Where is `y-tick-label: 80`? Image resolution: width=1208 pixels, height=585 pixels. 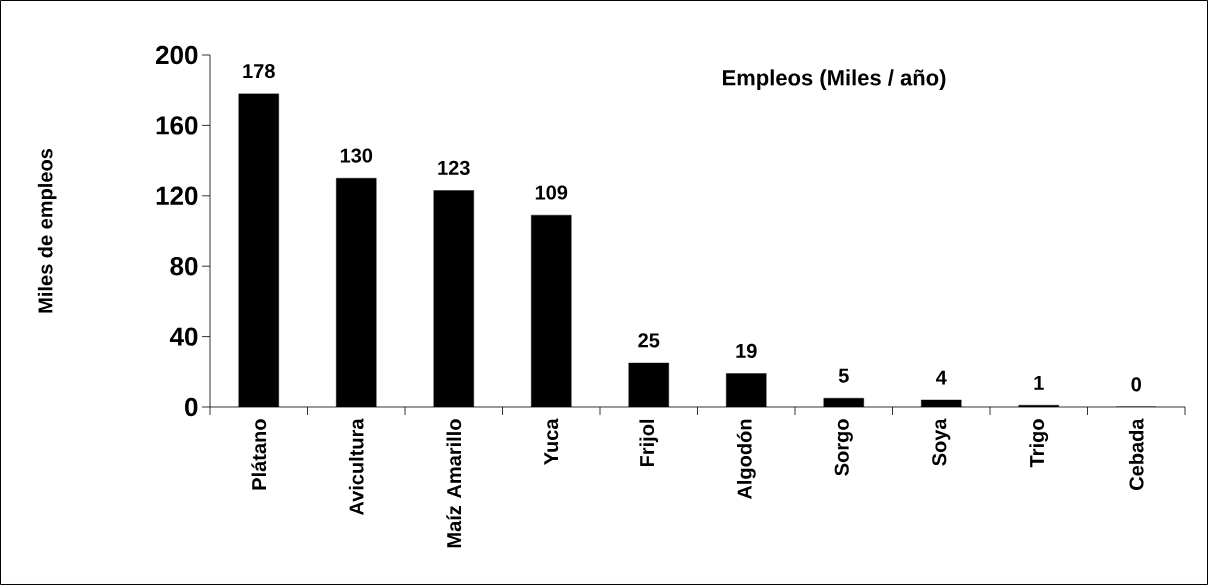 y-tick-label: 80 is located at coordinates (184, 266).